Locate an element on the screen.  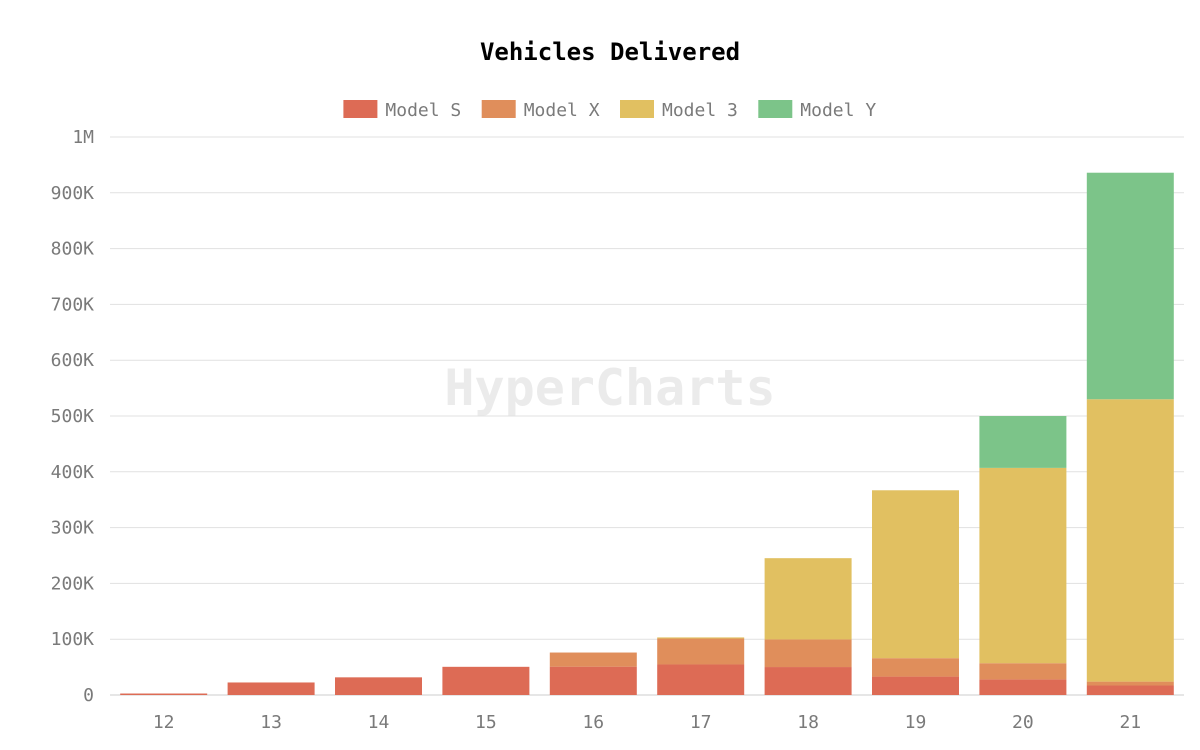
y-tick-label: 200K is located at coordinates (73, 583).